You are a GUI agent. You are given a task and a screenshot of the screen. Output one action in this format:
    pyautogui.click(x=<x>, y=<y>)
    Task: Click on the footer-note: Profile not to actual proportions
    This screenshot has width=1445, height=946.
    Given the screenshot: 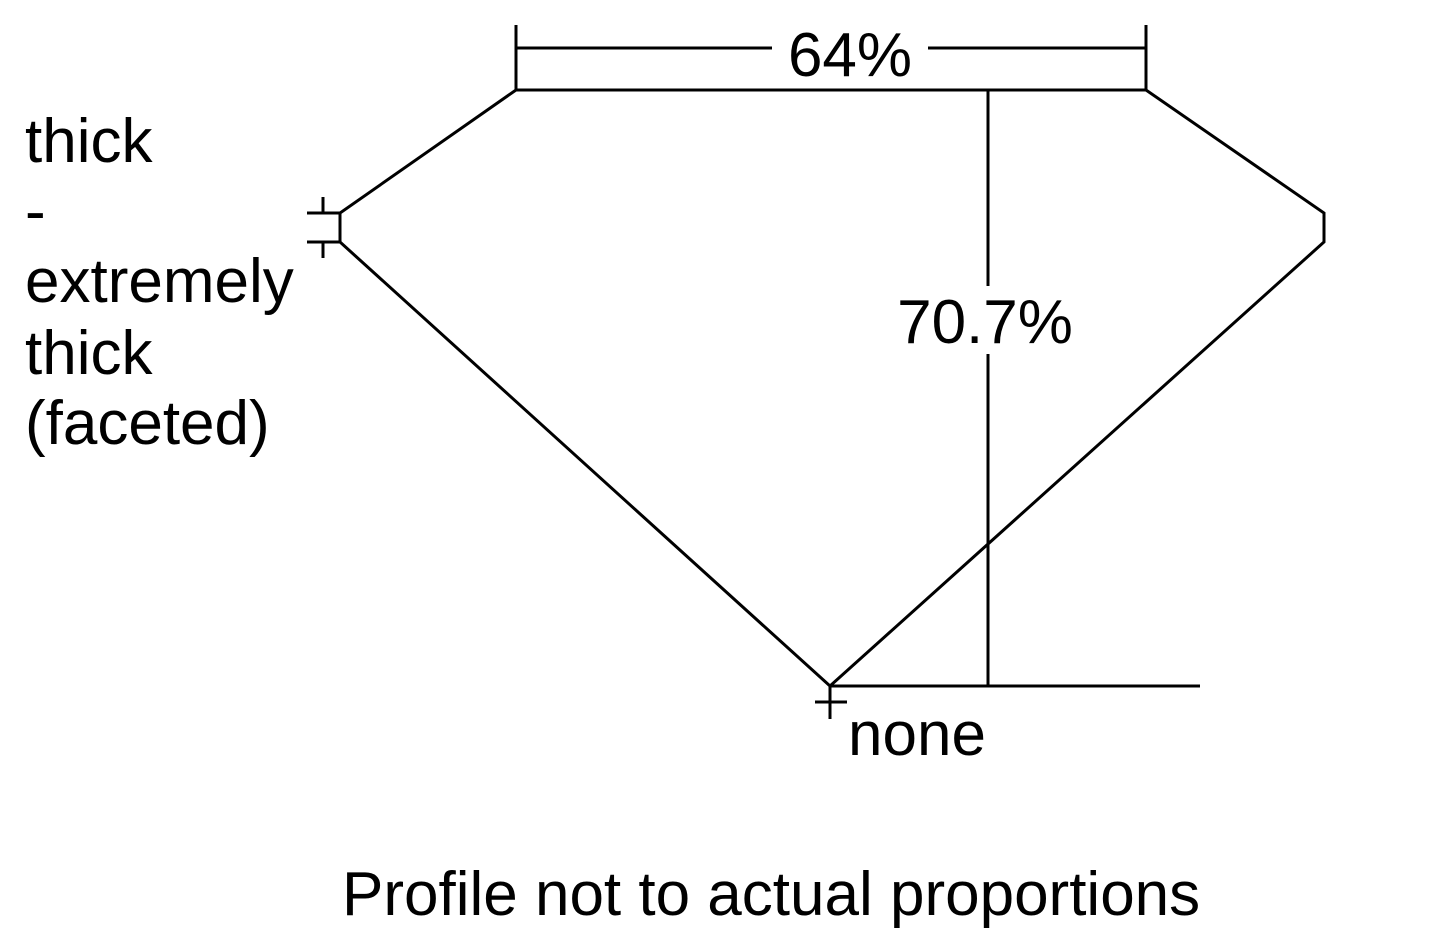 What is the action you would take?
    pyautogui.click(x=771, y=894)
    